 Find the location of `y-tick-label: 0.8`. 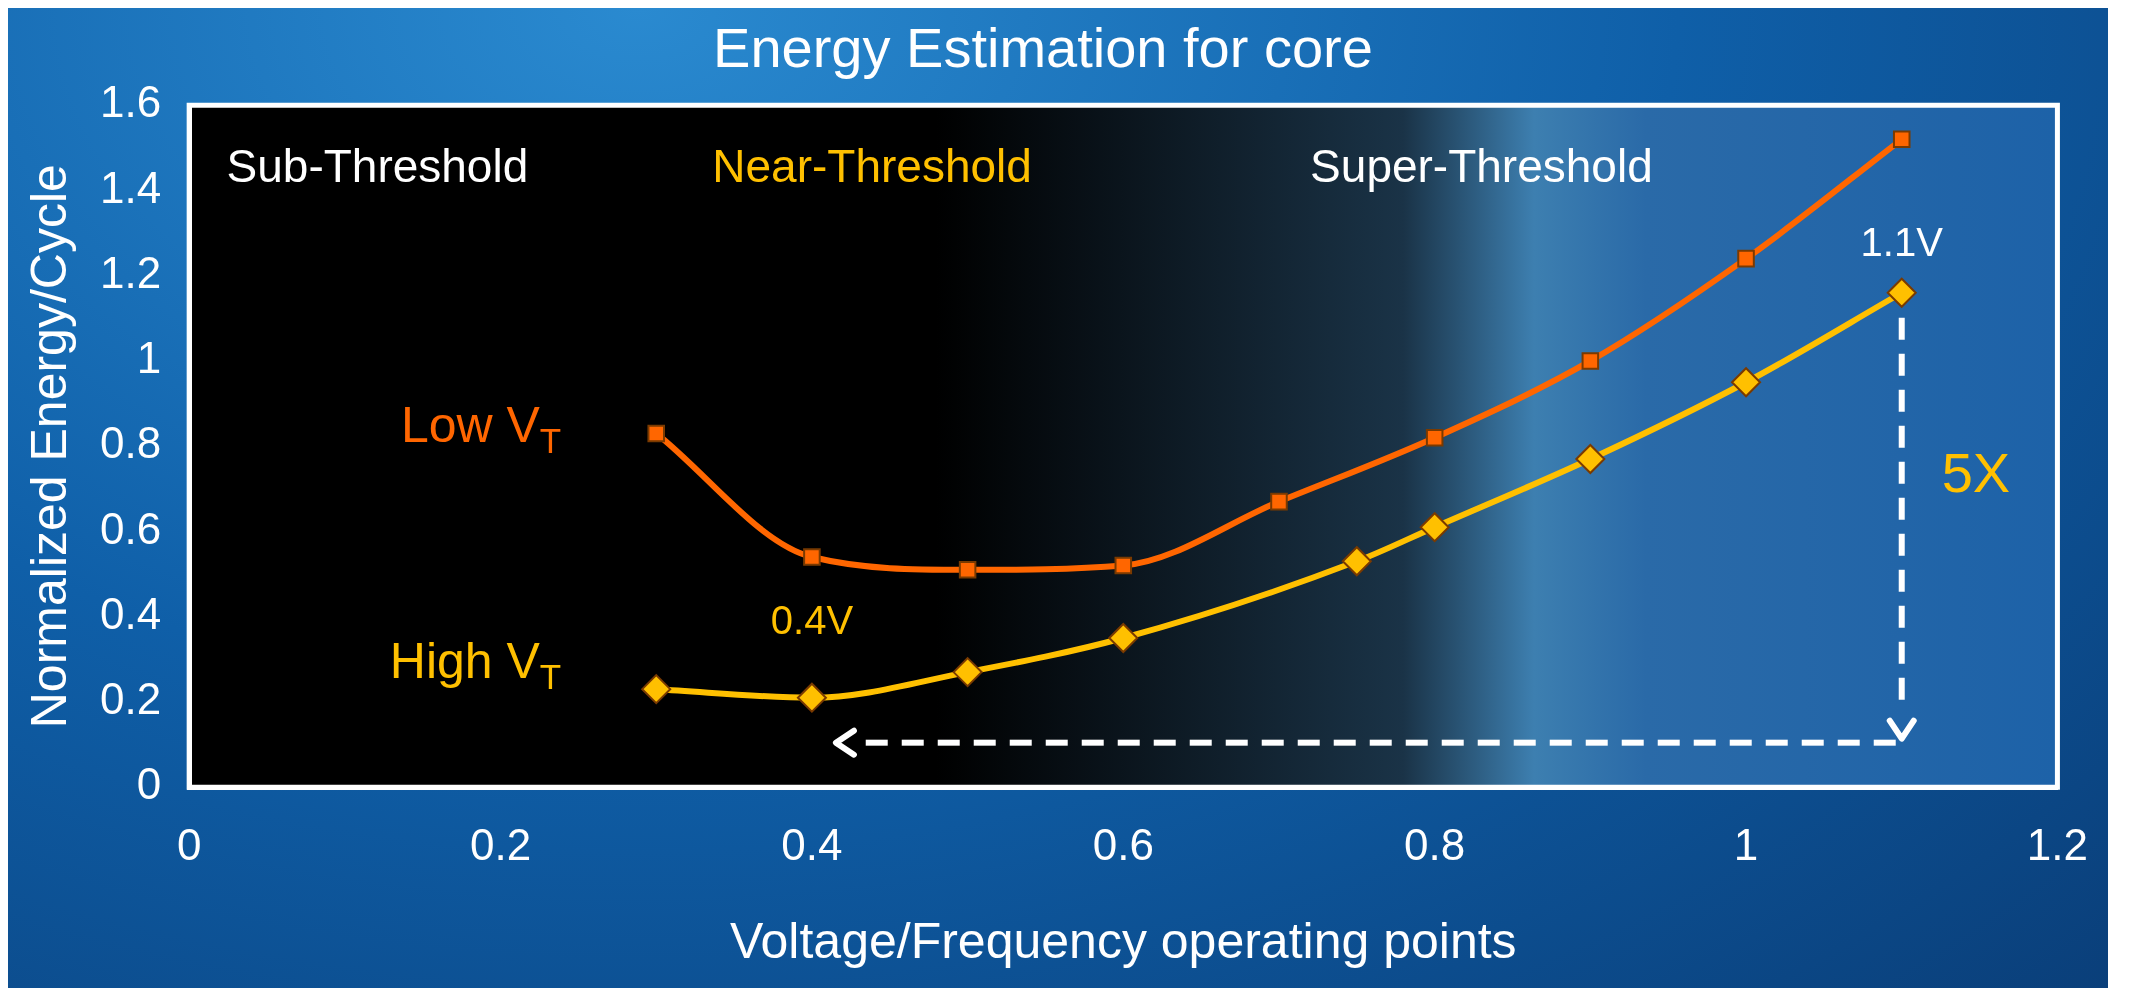

y-tick-label: 0.8 is located at coordinates (130, 443).